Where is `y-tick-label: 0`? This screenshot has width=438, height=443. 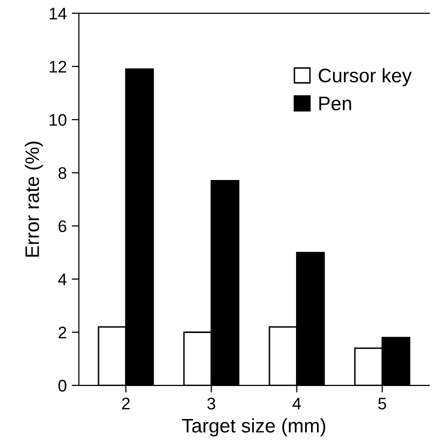
y-tick-label: 0 is located at coordinates (62, 386).